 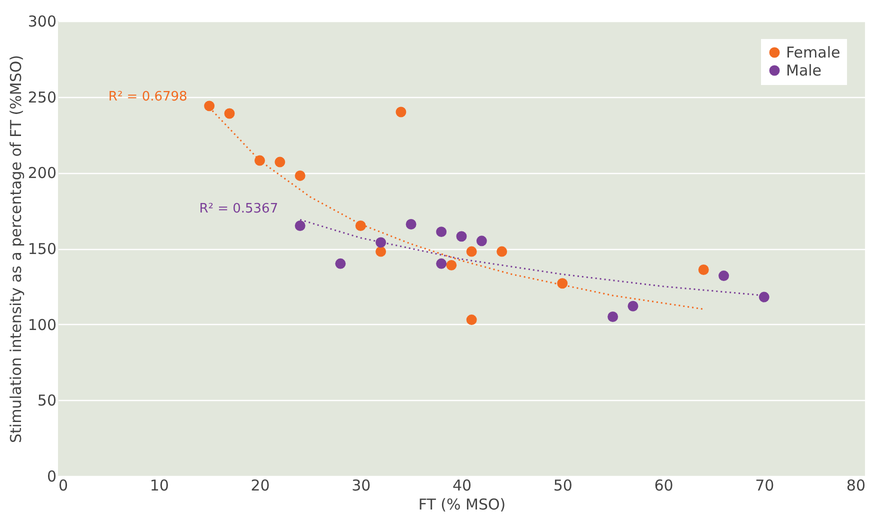 I want to click on x-tick-label: 10, so click(x=159, y=485).